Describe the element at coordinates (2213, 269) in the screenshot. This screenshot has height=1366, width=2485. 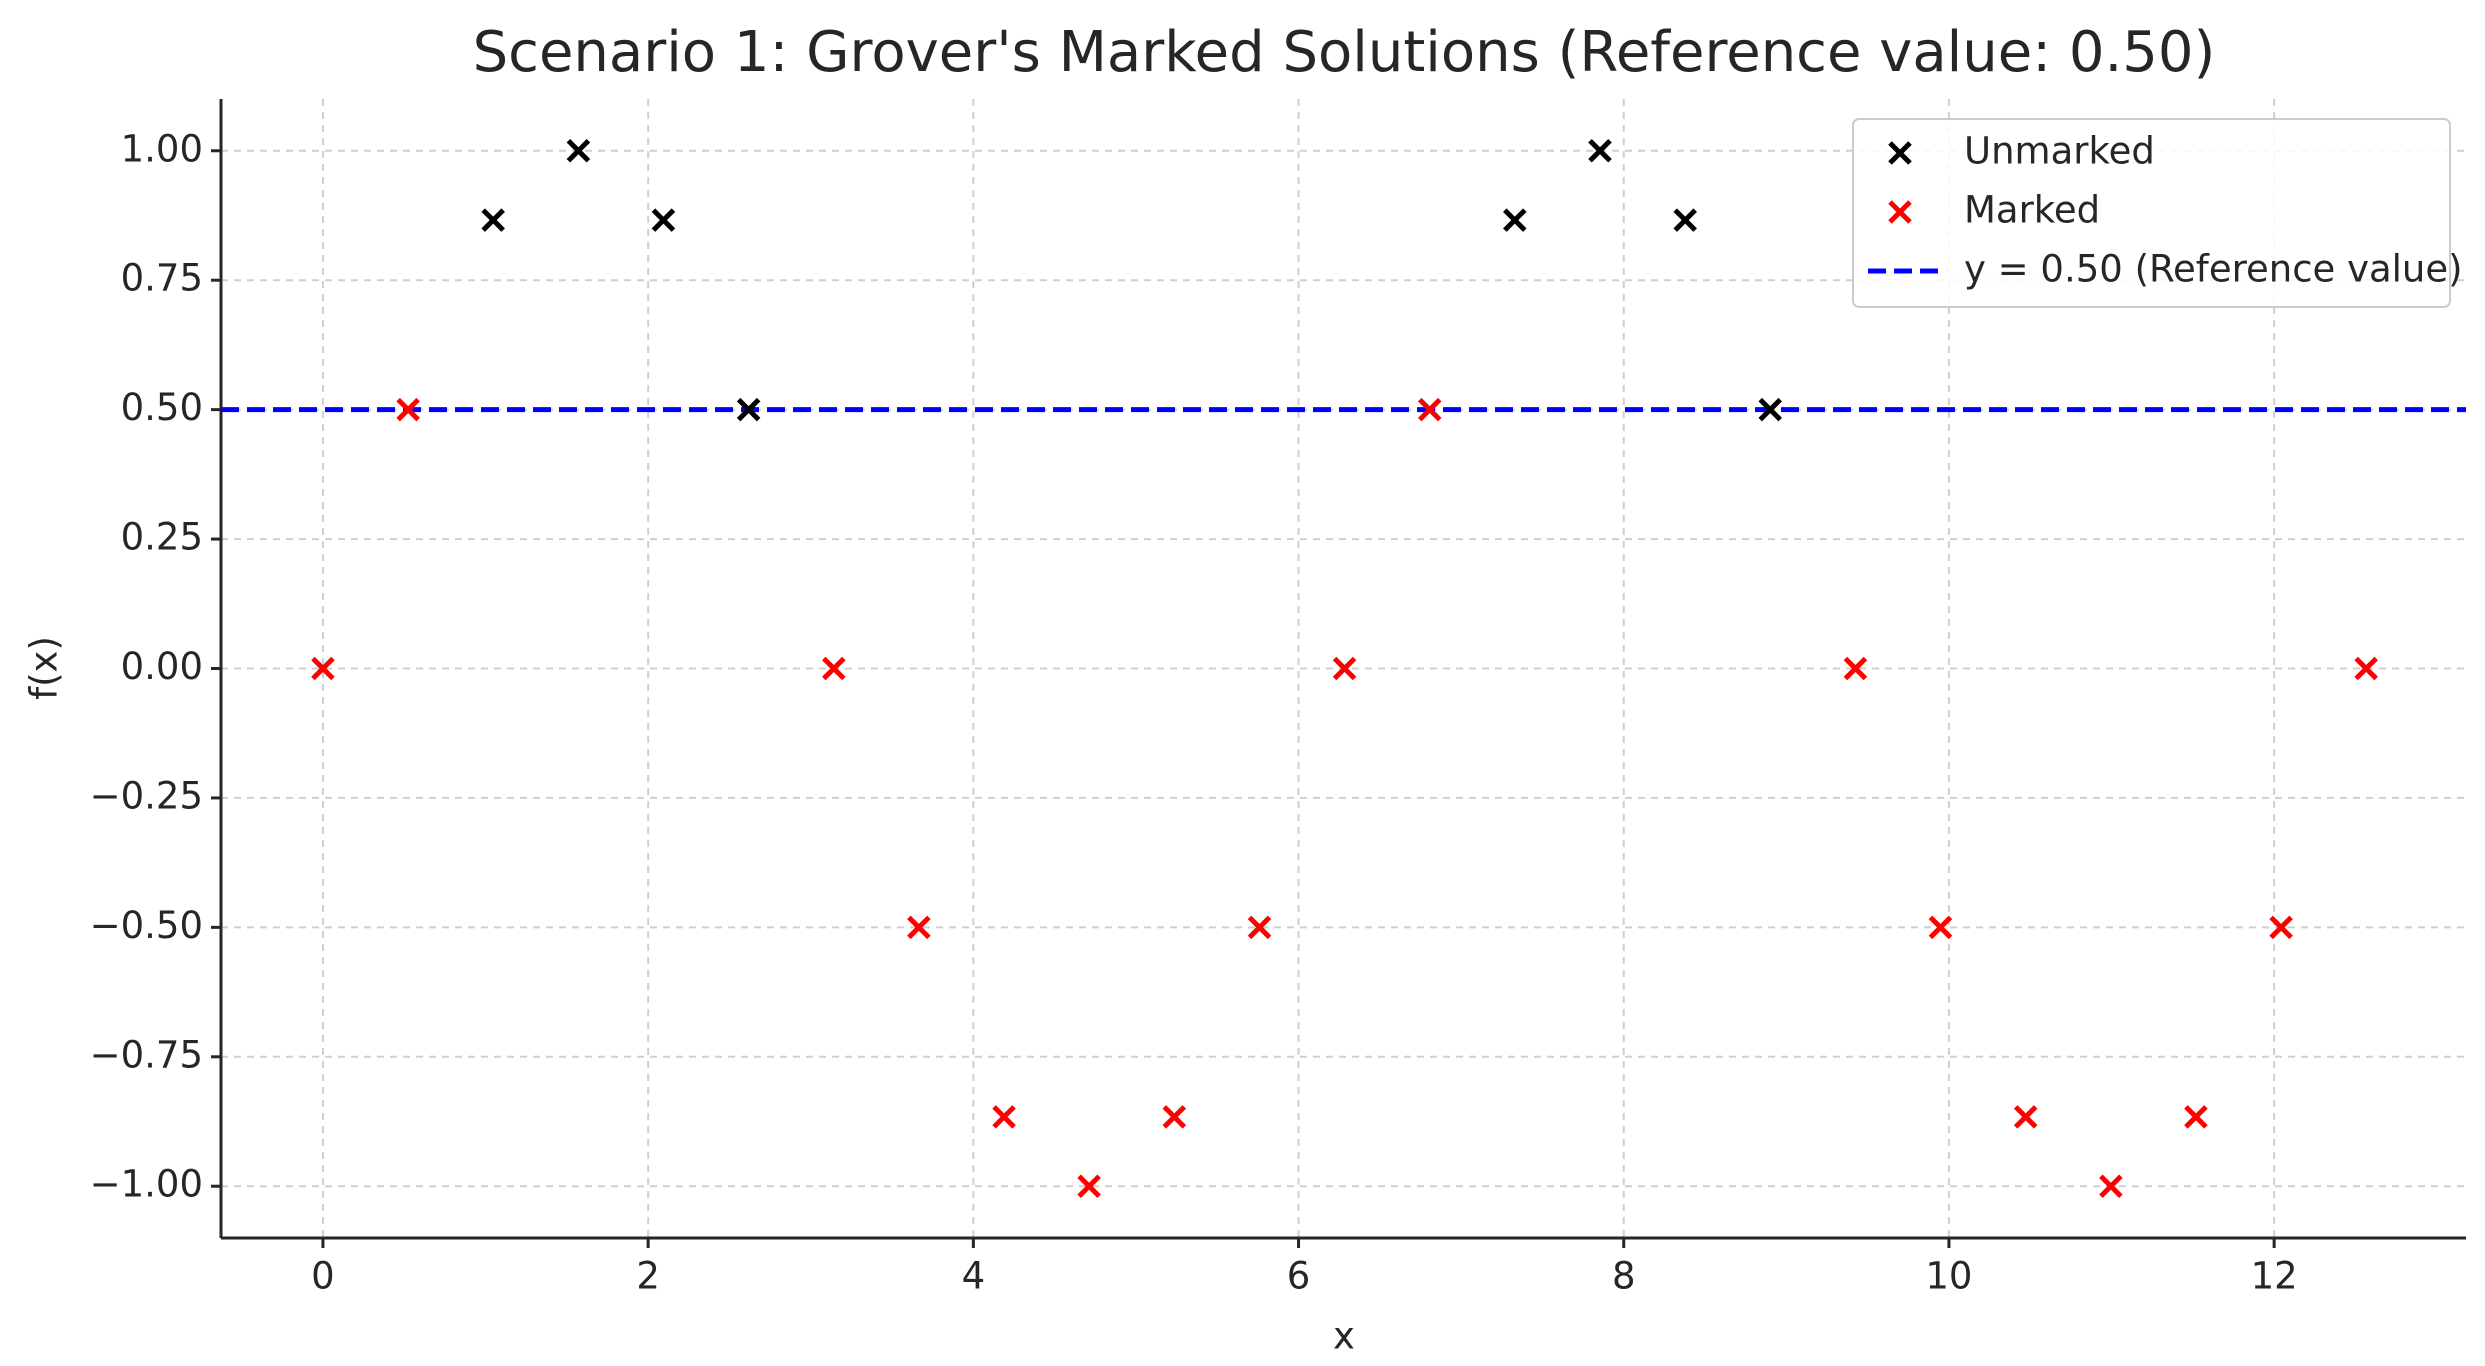
I see `legend-label: y = 0.50 (Reference value)` at that location.